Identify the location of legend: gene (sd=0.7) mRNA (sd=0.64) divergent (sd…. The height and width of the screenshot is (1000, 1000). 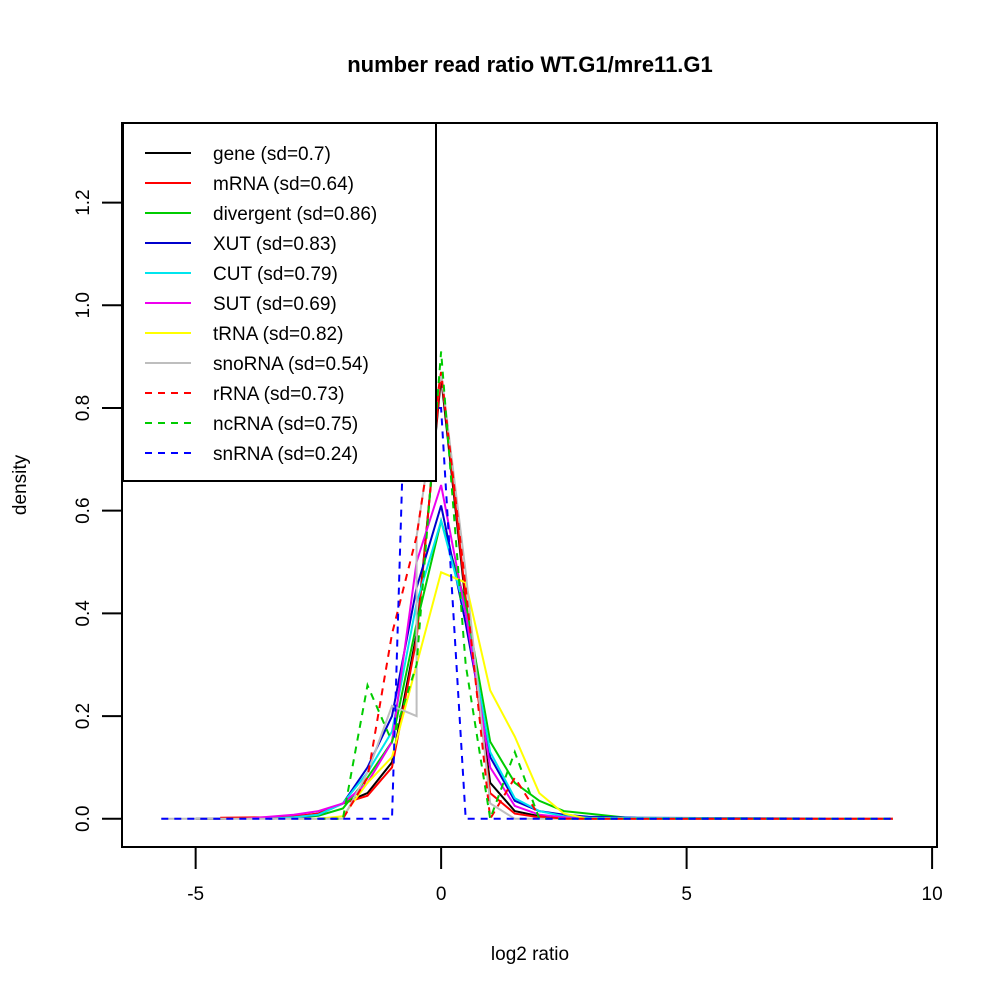
(279, 302).